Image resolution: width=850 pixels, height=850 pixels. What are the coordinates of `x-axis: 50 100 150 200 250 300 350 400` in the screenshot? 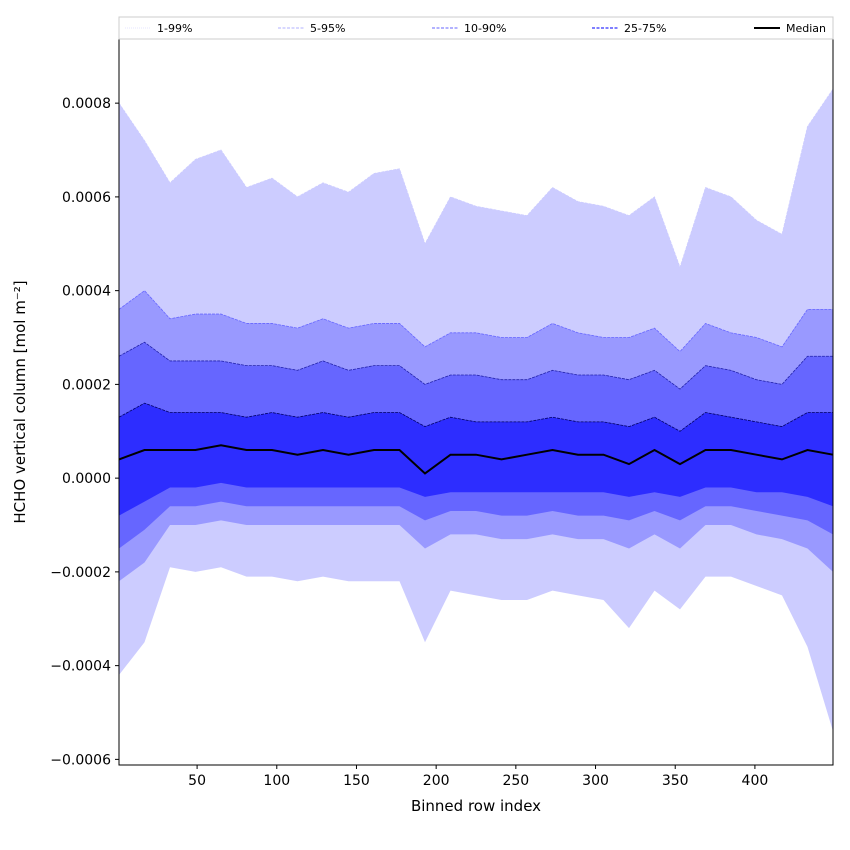 It's located at (478, 777).